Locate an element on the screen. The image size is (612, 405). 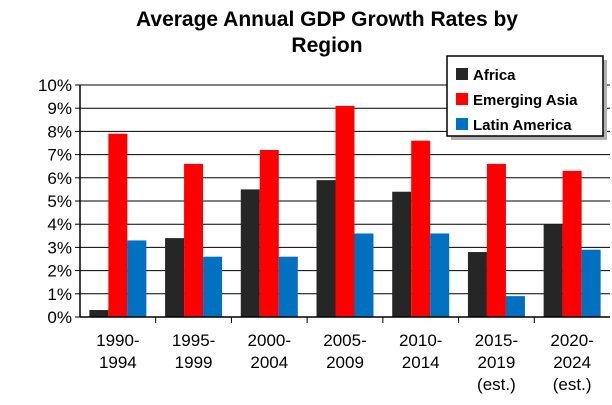
x-category-label-line: 2000- is located at coordinates (269, 340).